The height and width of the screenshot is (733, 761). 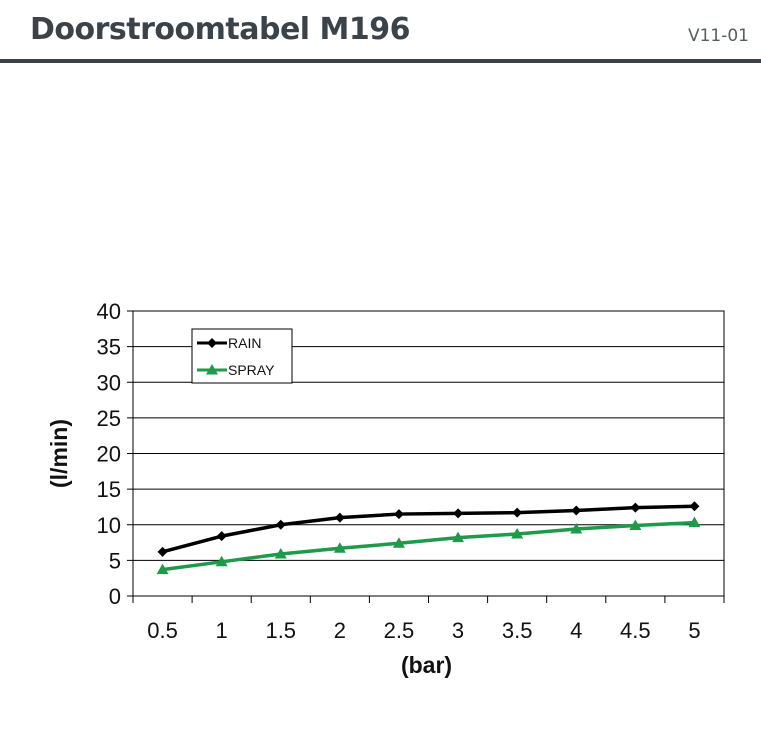 What do you see at coordinates (718, 36) in the screenshot?
I see `version-label: V11-01` at bounding box center [718, 36].